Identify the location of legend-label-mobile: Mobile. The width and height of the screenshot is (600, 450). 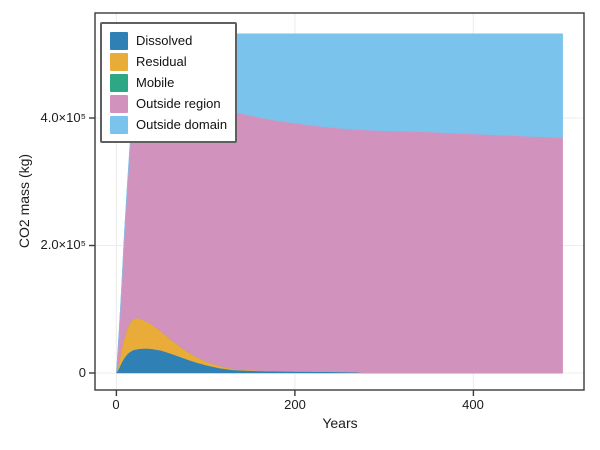
(155, 82).